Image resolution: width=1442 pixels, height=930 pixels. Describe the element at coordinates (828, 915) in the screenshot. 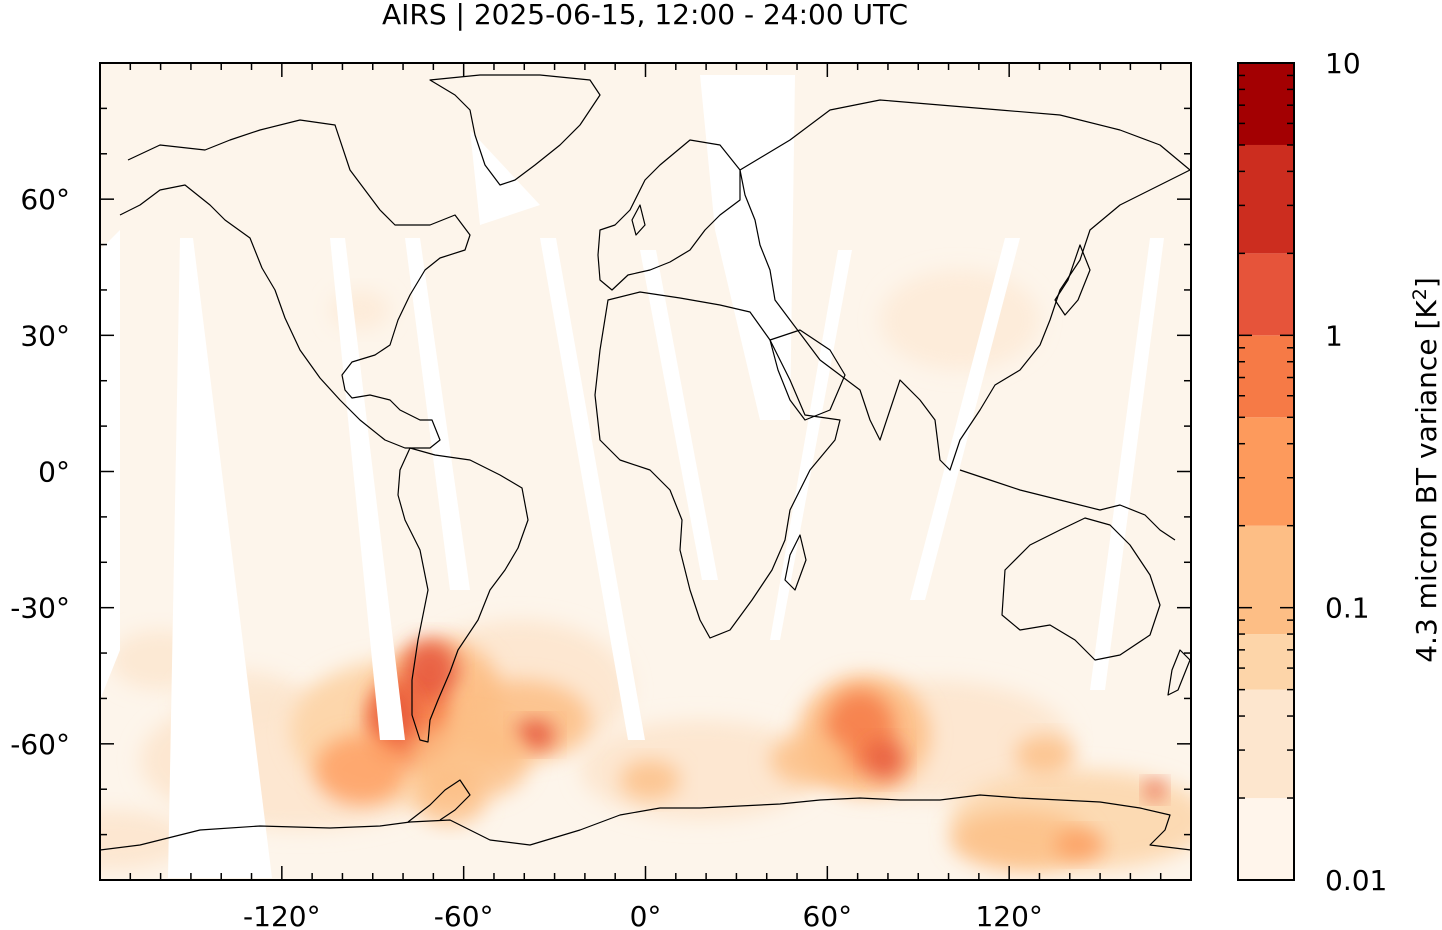

I see `x-tick-label: 60°` at that location.